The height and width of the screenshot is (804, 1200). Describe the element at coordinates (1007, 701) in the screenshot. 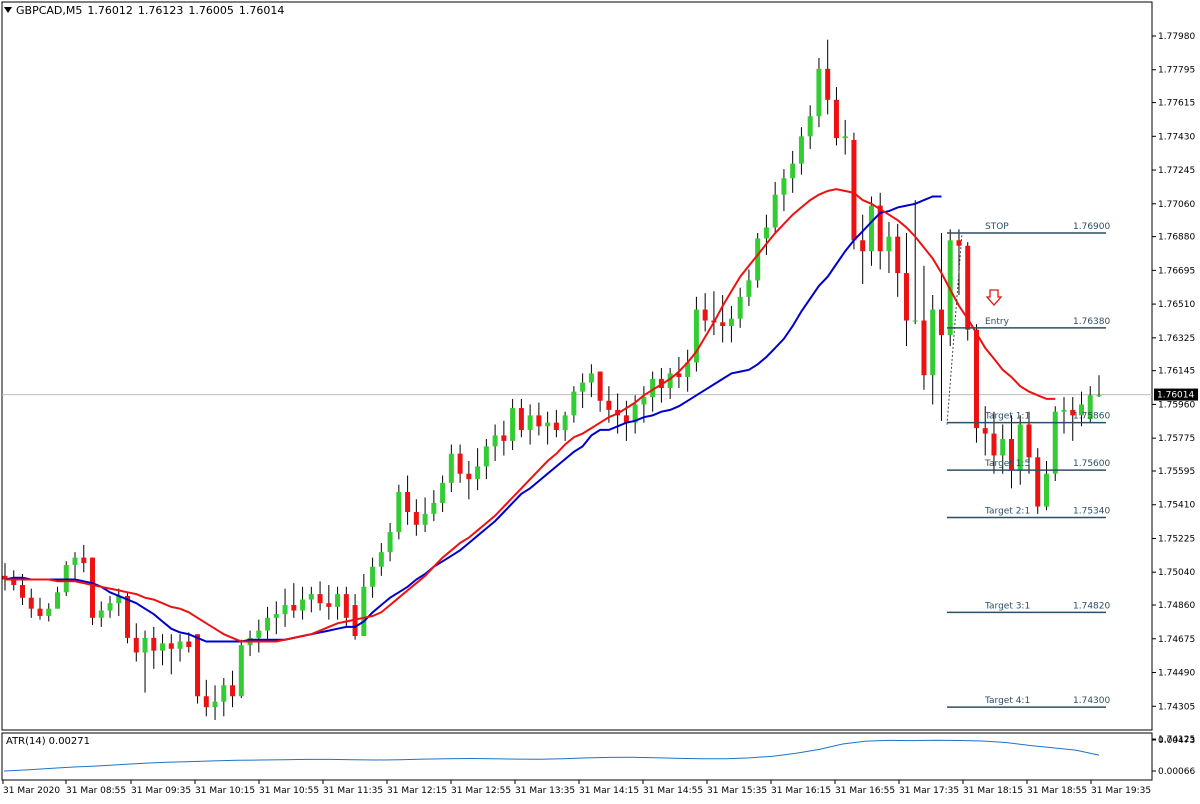

I see `level-name: Target 4:1` at that location.